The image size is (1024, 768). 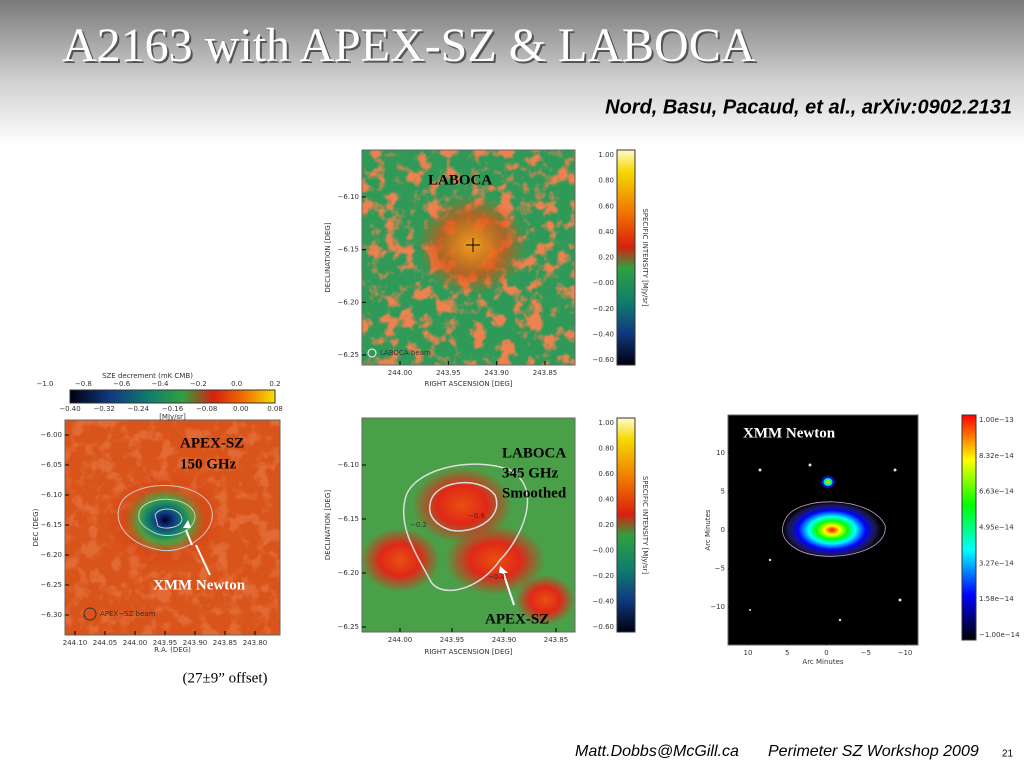 I want to click on x-axis-label: R.A. (DEG), so click(x=172, y=650).